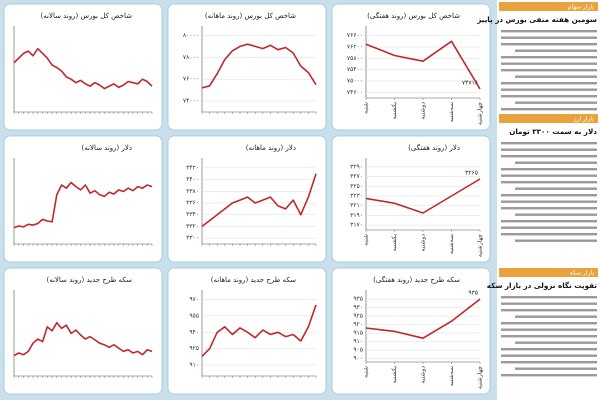 This screenshot has height=400, width=600. What do you see at coordinates (584, 119) in the screenshot?
I see `section-header: بازار ارز` at bounding box center [584, 119].